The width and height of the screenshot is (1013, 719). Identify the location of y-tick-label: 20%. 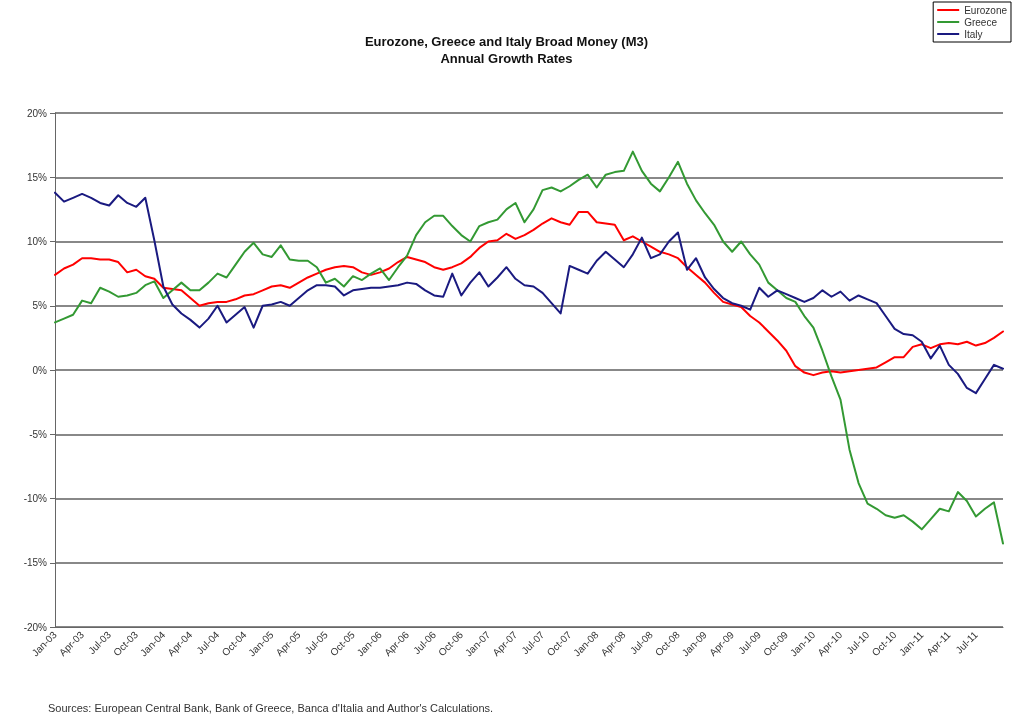
(37, 113).